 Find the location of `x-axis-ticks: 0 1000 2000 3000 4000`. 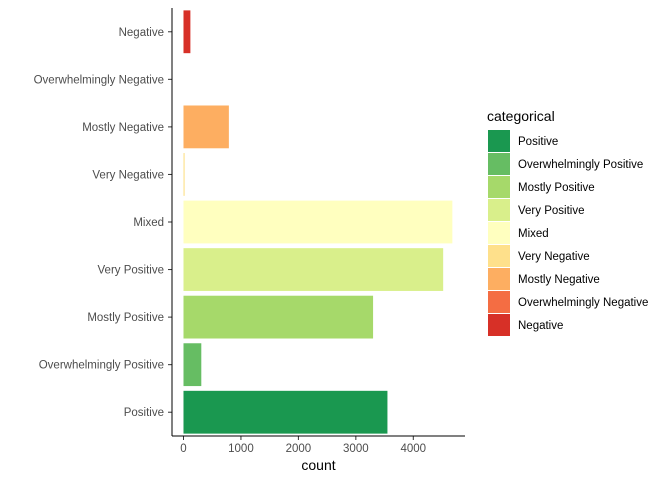

x-axis-ticks: 0 1000 2000 3000 4000 is located at coordinates (303, 445).